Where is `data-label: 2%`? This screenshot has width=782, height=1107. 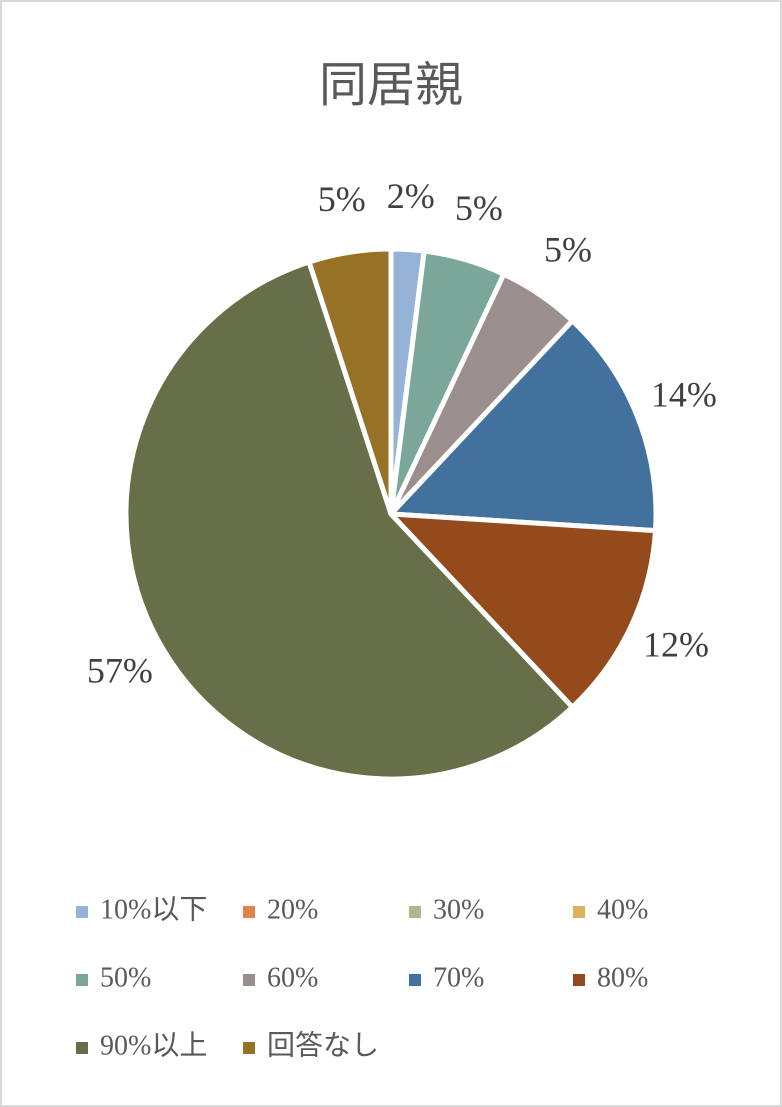 data-label: 2% is located at coordinates (411, 196).